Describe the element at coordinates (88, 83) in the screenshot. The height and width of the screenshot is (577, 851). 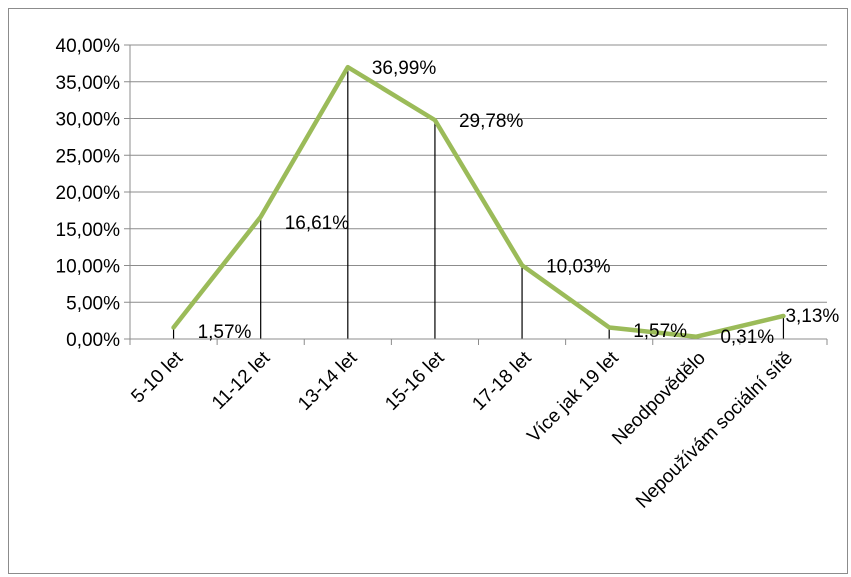
I see `y-tick-label: 35,00%` at that location.